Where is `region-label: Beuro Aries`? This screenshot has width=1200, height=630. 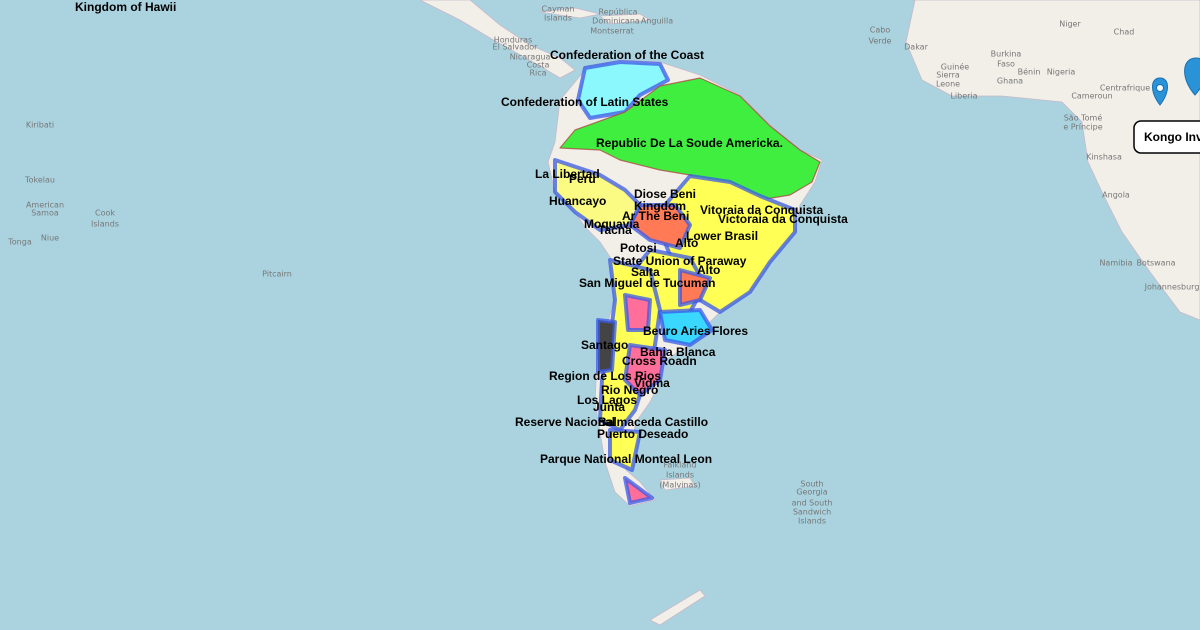
region-label: Beuro Aries is located at coordinates (677, 331).